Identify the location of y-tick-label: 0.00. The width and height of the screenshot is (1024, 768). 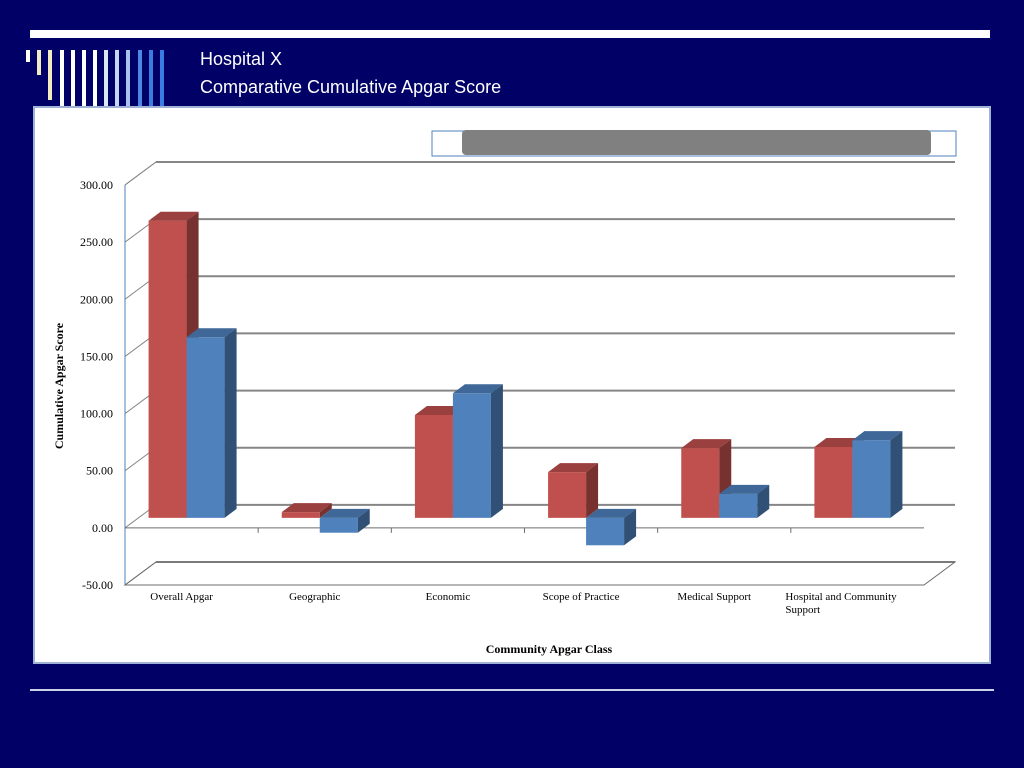
(102, 528).